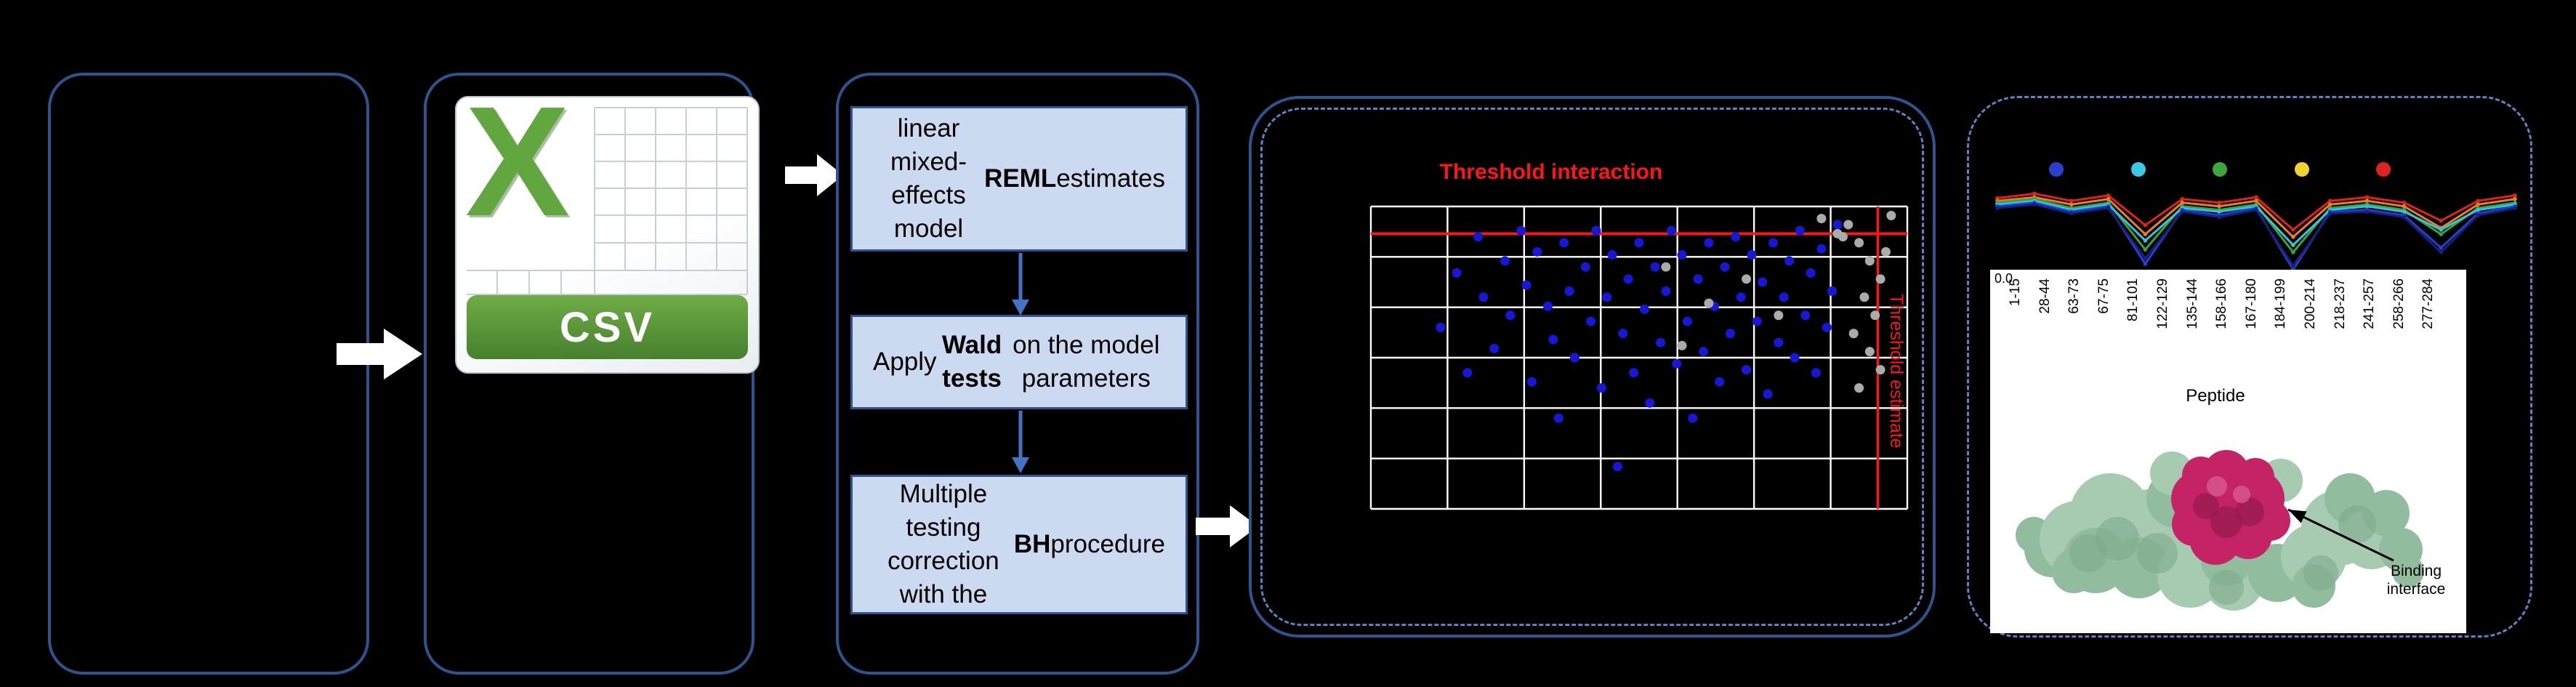 This screenshot has height=687, width=2576. I want to click on spreadsheet-grid-icon, so click(607, 201).